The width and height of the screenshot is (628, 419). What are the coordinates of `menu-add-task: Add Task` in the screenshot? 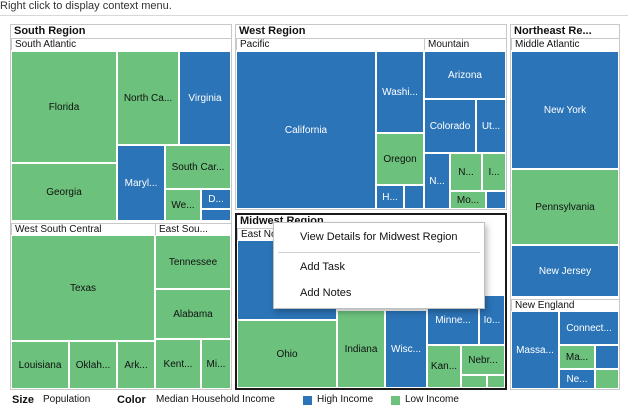 It's located at (323, 267).